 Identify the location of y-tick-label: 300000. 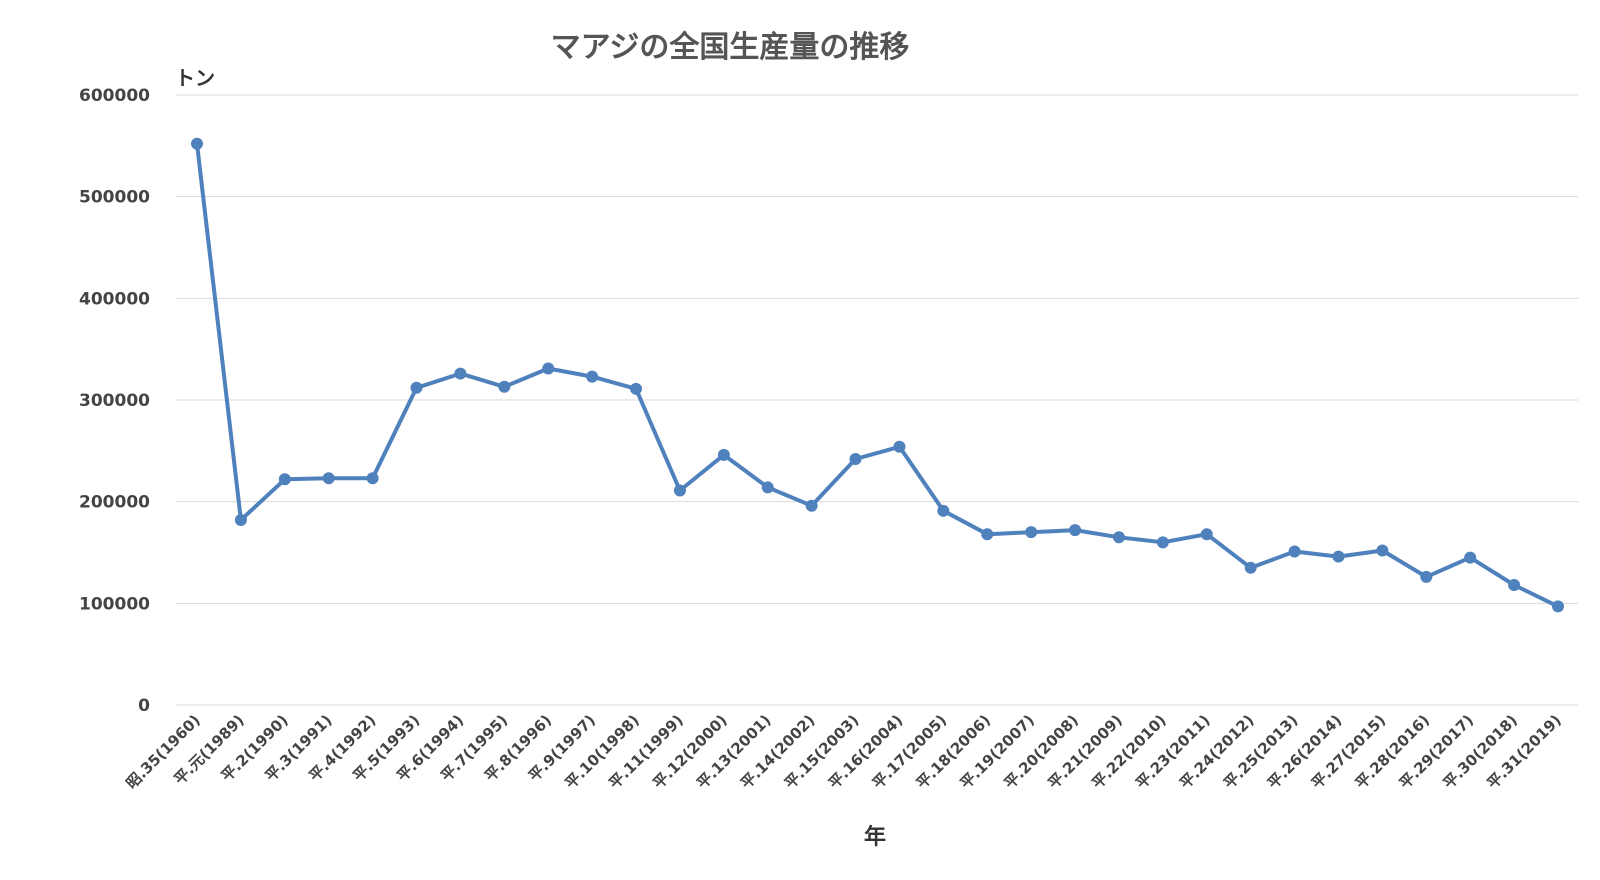
(114, 401).